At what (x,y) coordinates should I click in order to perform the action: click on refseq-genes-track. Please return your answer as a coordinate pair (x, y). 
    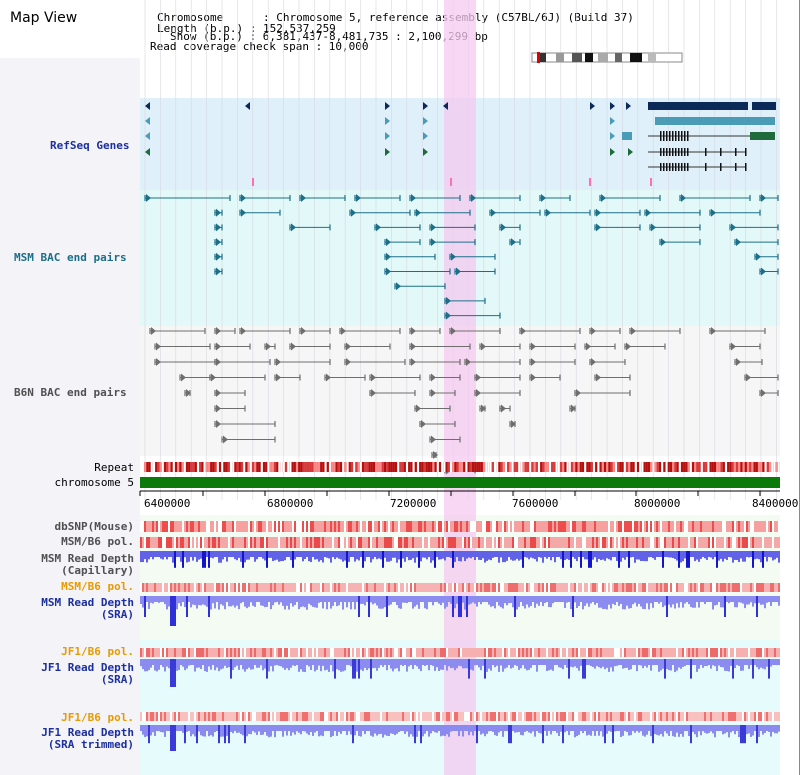
    Looking at the image, I should click on (460, 144).